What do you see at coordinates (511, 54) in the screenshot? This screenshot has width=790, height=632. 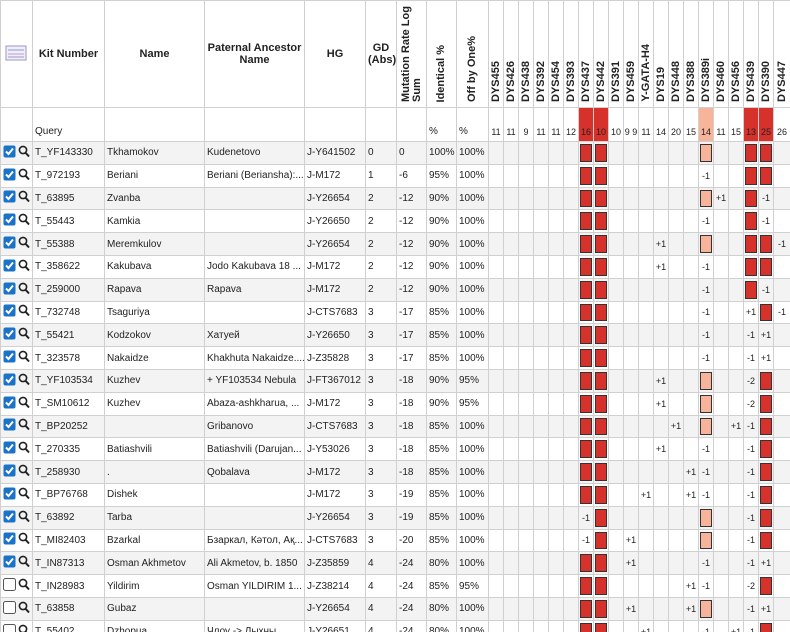 I see `marker-header: DYS426` at bounding box center [511, 54].